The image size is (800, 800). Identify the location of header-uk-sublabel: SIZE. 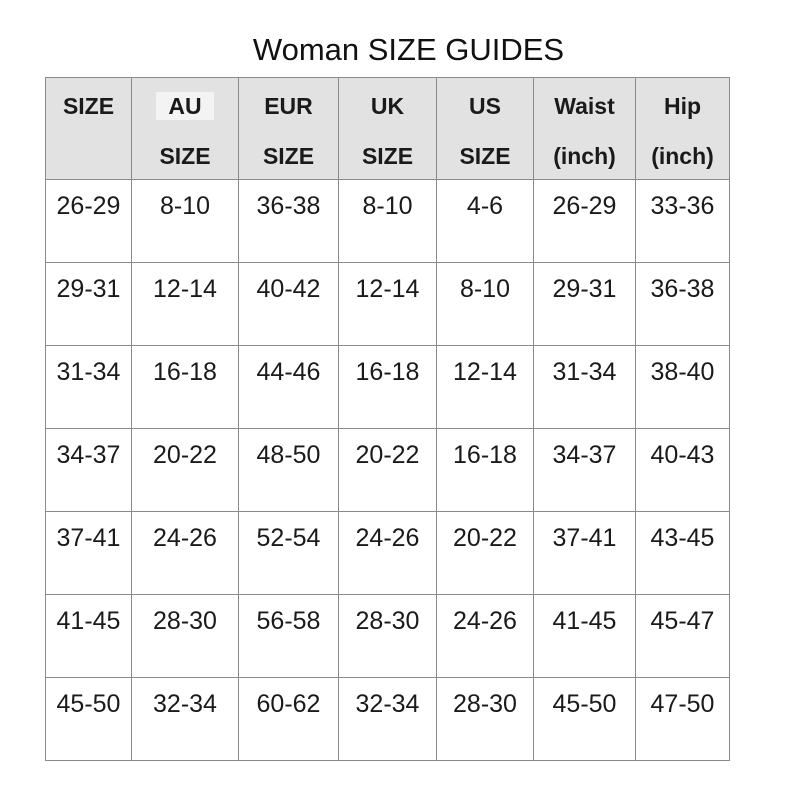
(387, 156).